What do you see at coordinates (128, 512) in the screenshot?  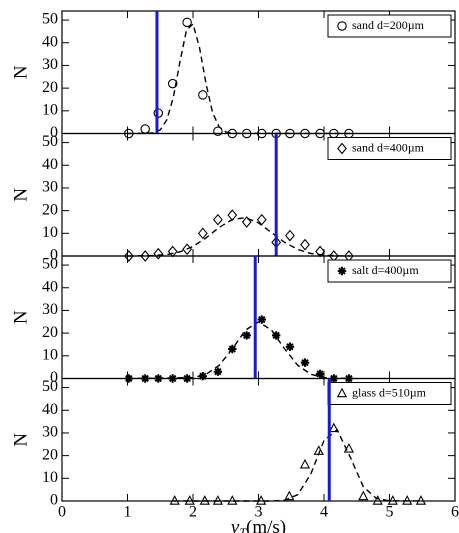 I see `x-tick-label: 1` at bounding box center [128, 512].